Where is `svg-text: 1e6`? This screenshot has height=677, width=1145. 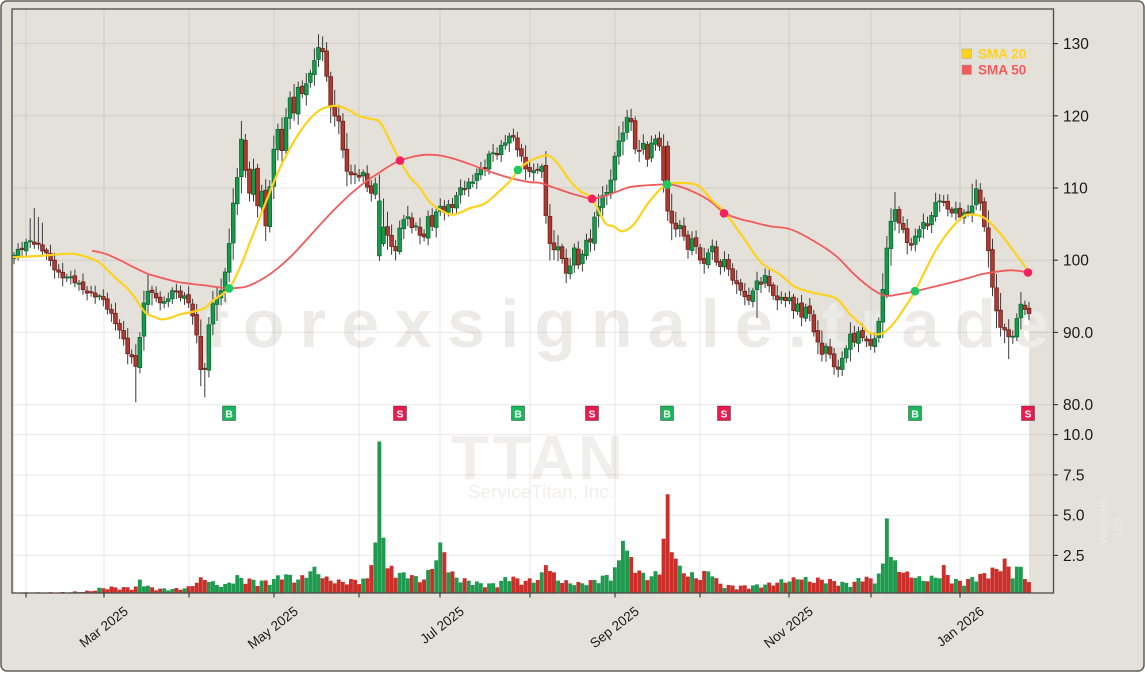
svg-text: 1e6 is located at coordinates (1117, 528).